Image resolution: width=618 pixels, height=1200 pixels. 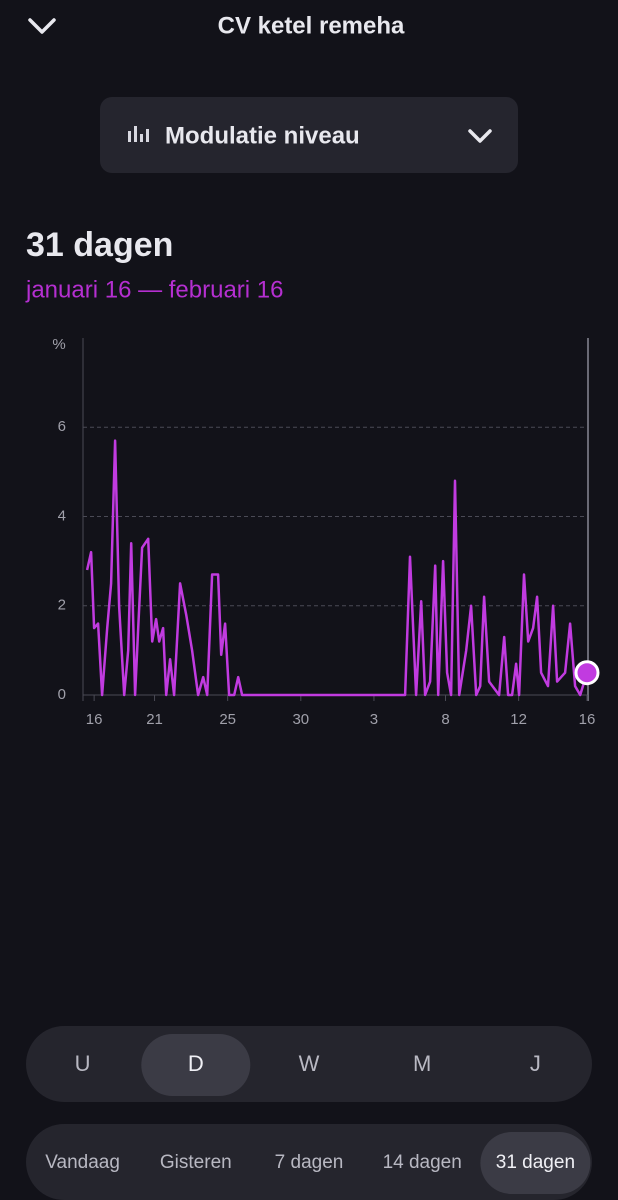 What do you see at coordinates (480, 136) in the screenshot?
I see `dropdown-chevron` at bounding box center [480, 136].